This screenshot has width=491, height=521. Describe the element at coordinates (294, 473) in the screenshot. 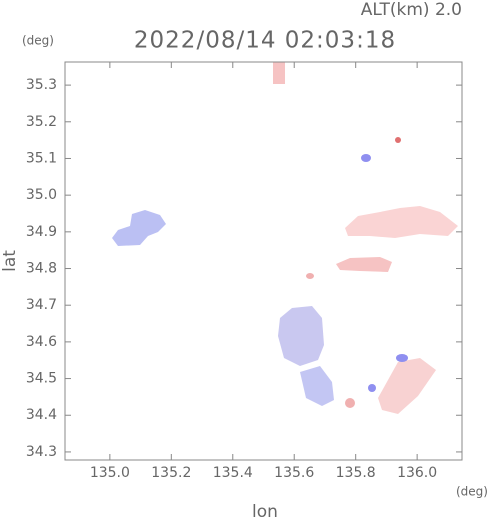

I see `x-tick-label: 135.6` at that location.